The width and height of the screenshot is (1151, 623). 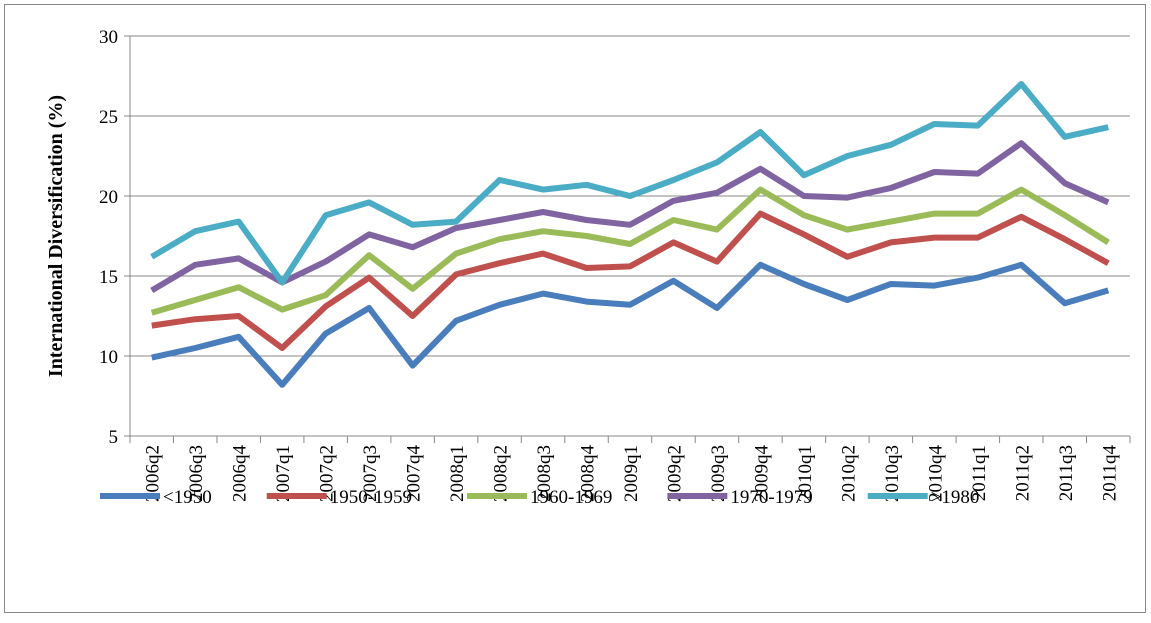 What do you see at coordinates (108, 357) in the screenshot?
I see `y-tick-label: 10` at bounding box center [108, 357].